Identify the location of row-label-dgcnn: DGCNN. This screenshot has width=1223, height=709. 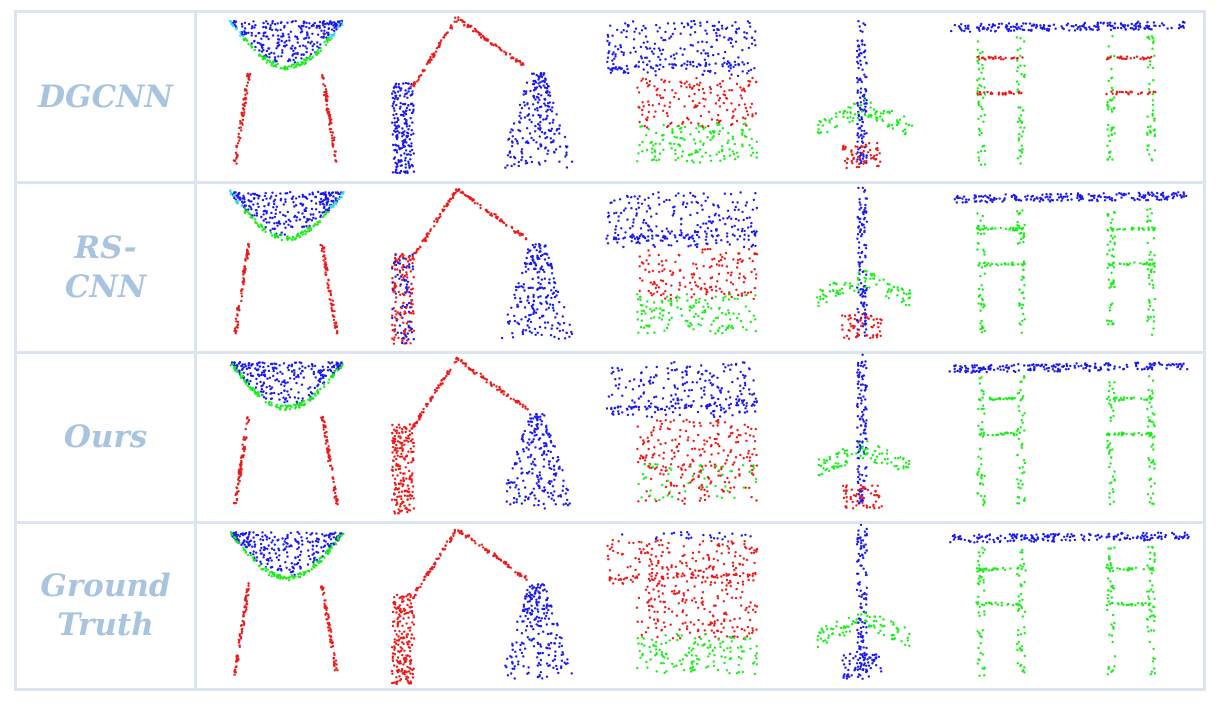
(105, 97).